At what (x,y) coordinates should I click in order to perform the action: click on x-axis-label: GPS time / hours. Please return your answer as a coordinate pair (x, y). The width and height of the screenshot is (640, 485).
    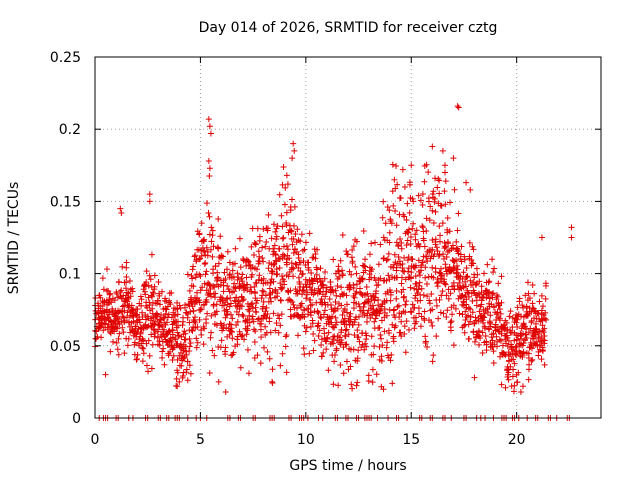
    Looking at the image, I should click on (347, 466).